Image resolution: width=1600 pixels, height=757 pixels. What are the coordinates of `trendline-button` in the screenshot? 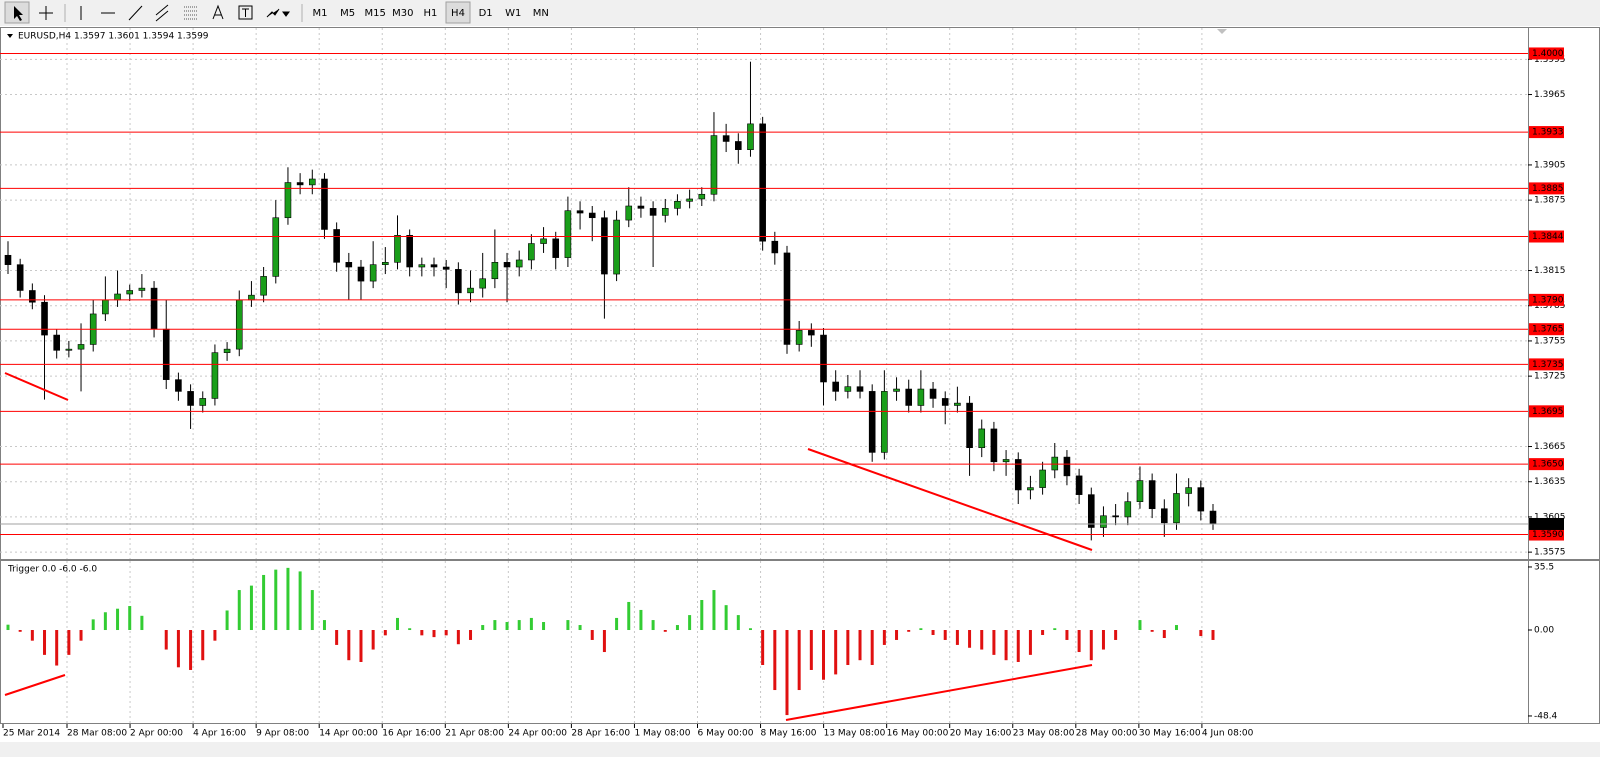 It's located at (135, 13).